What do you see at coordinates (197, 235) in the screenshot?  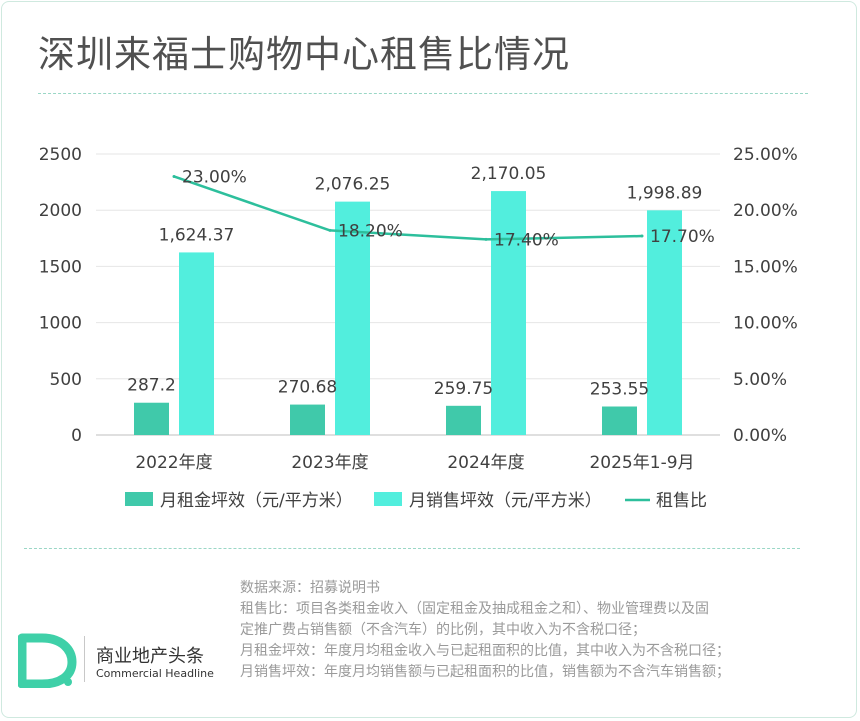 I see `data-label-sales-efficiency: 1,624.37` at bounding box center [197, 235].